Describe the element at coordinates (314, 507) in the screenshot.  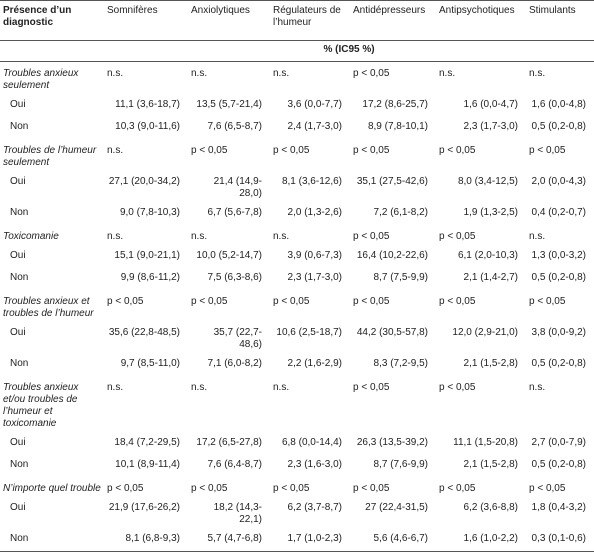
I see `cell-value: 6,2 (3,7-8,7)` at that location.